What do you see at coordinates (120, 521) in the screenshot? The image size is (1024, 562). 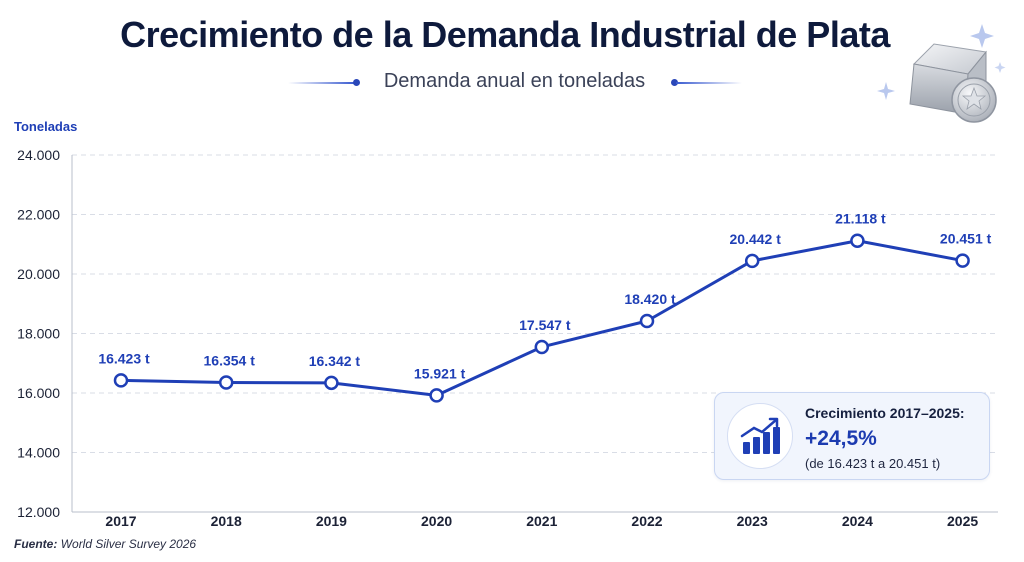 I see `x-tick-label: 2017` at bounding box center [120, 521].